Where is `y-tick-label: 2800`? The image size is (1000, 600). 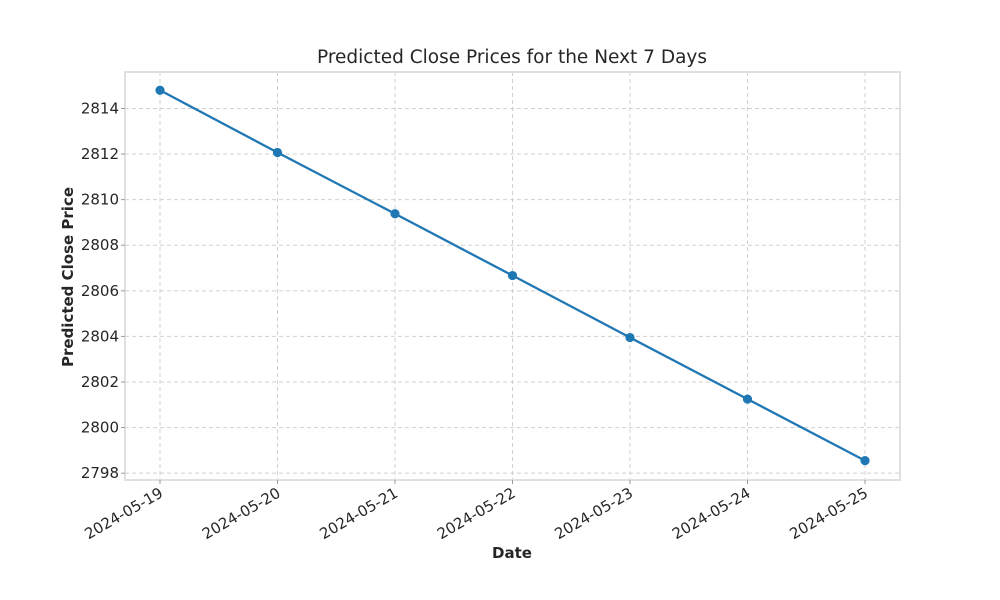 y-tick-label: 2800 is located at coordinates (100, 428).